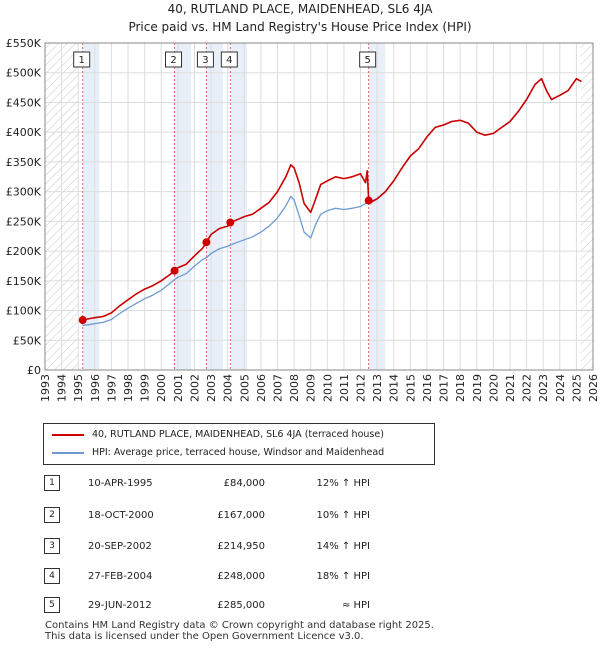  Describe the element at coordinates (24, 102) in the screenshot. I see `y-tick-label: £450K` at that location.